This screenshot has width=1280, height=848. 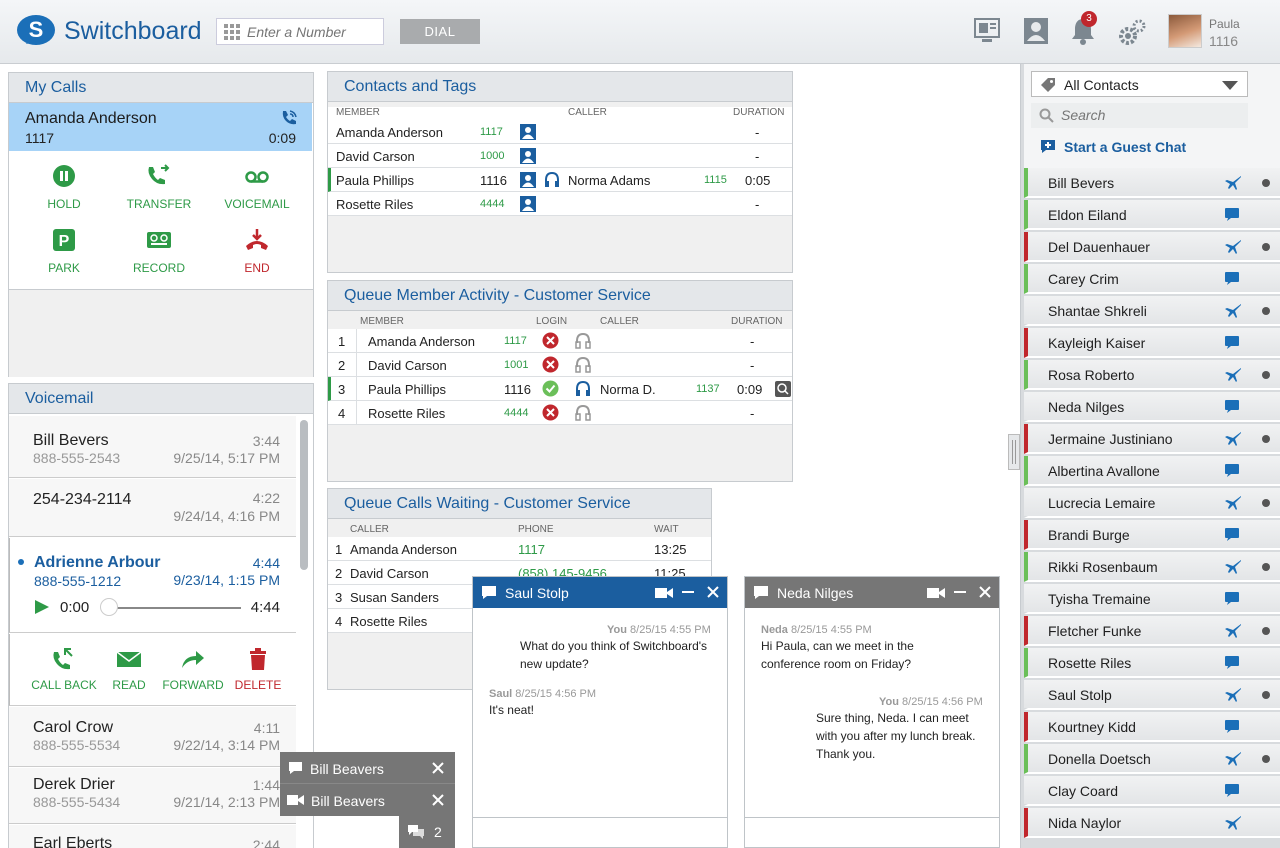 What do you see at coordinates (1152, 407) in the screenshot?
I see `contact-list-item: Neda Nilges` at bounding box center [1152, 407].